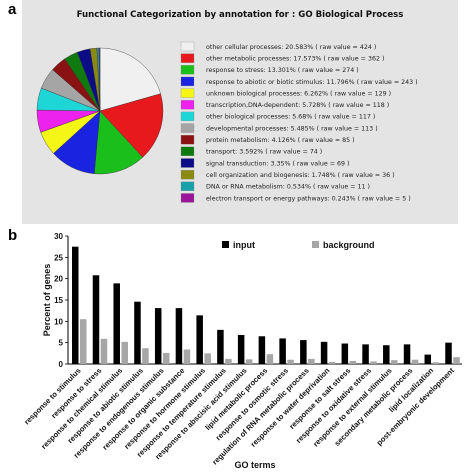  Describe the element at coordinates (264, 152) in the screenshot. I see `legend-label: transport: 3.592% ( raw value = 74 )` at that location.